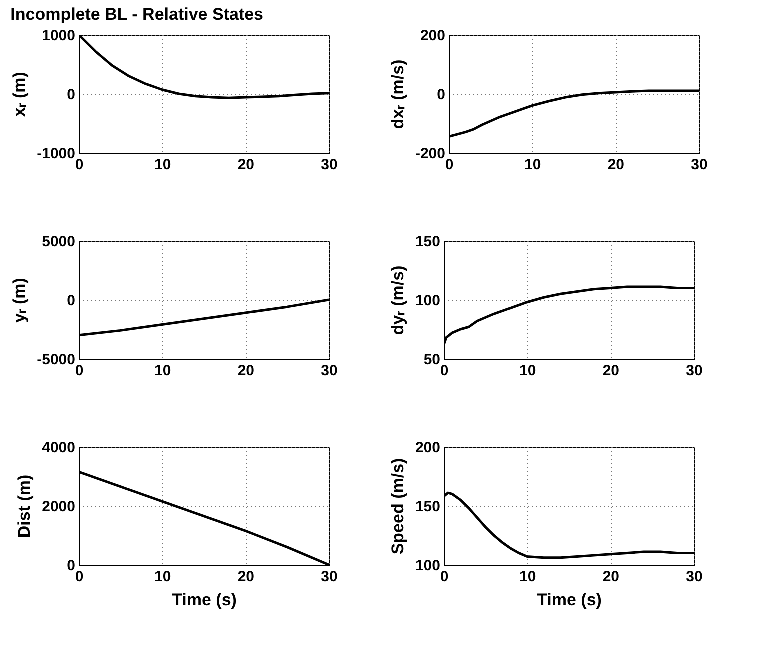 Image resolution: width=767 pixels, height=652 pixels. Describe the element at coordinates (59, 448) in the screenshot. I see `y-tick-label: 4000` at that location.